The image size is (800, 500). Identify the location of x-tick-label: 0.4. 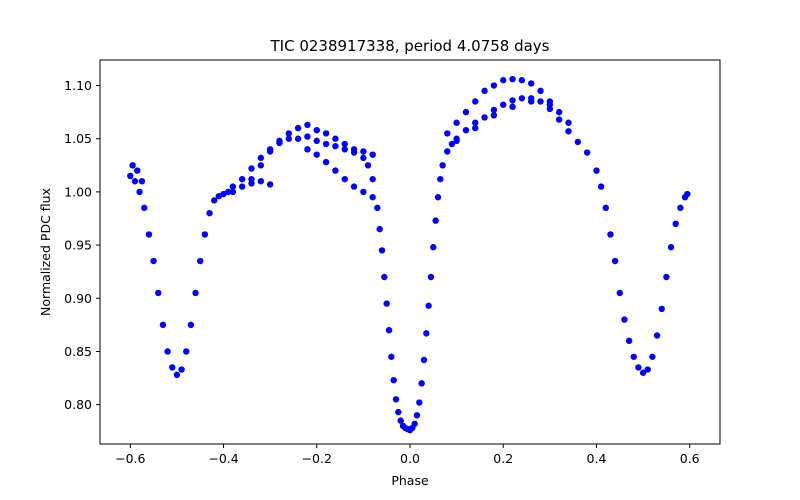
(597, 458).